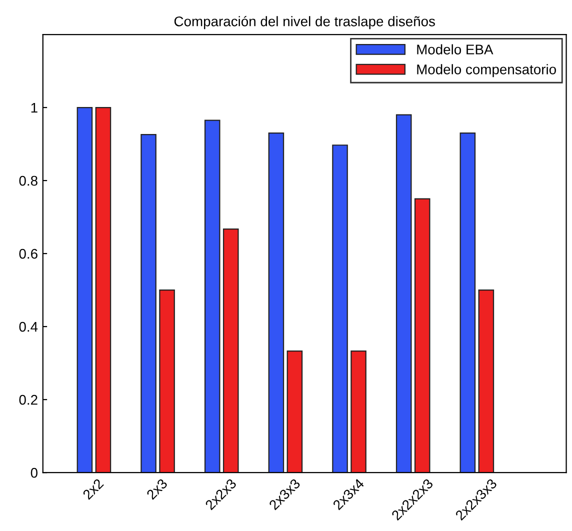 The height and width of the screenshot is (531, 572). I want to click on y-tick-label: 0, so click(34, 473).